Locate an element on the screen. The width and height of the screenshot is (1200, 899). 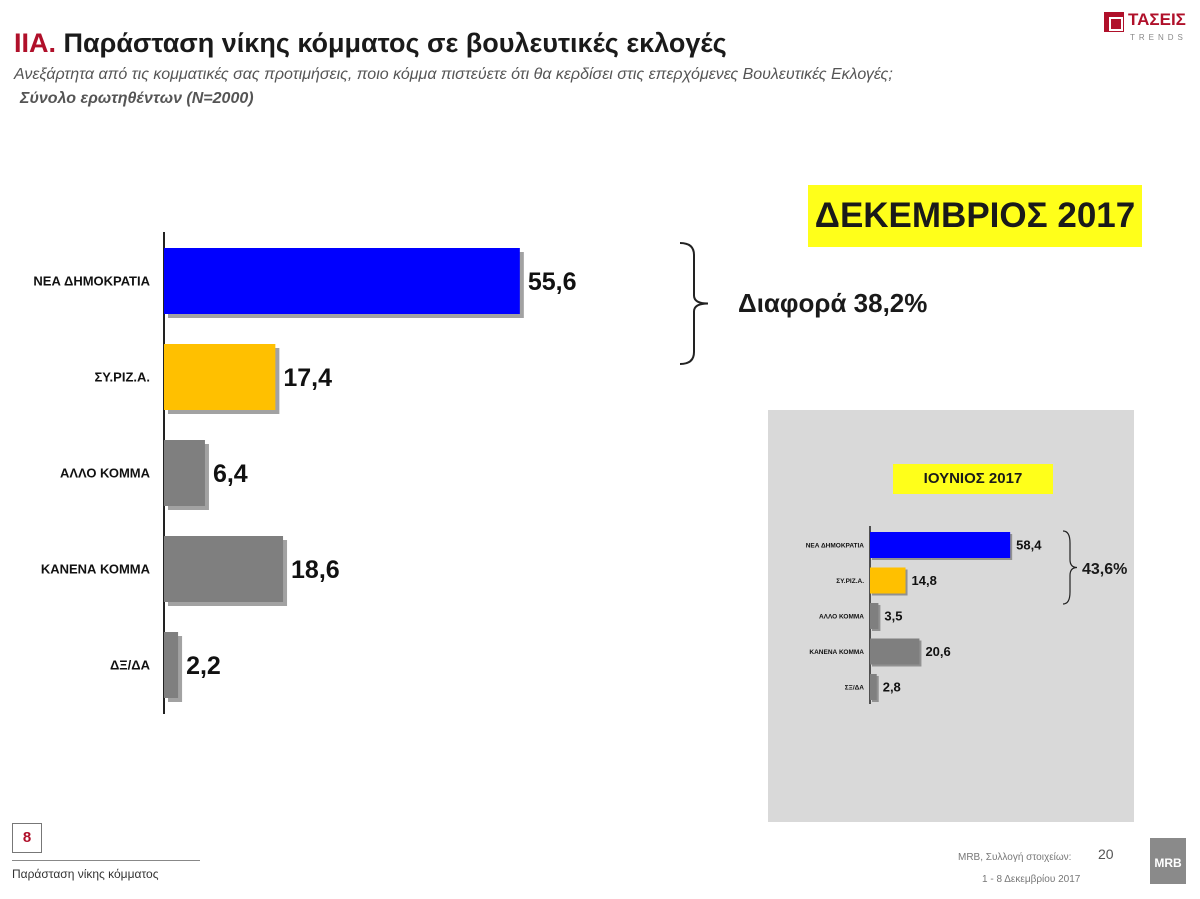
june-value-label: 2,8 is located at coordinates (892, 687).